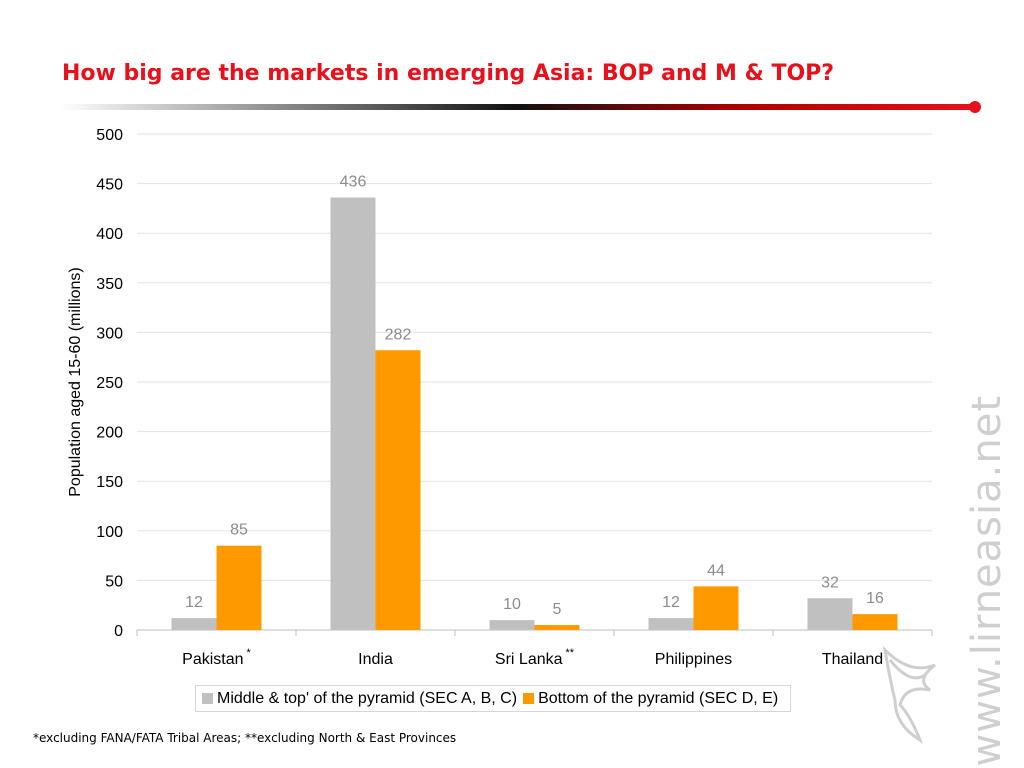  Describe the element at coordinates (515, 107) in the screenshot. I see `title-underline-bar` at that location.